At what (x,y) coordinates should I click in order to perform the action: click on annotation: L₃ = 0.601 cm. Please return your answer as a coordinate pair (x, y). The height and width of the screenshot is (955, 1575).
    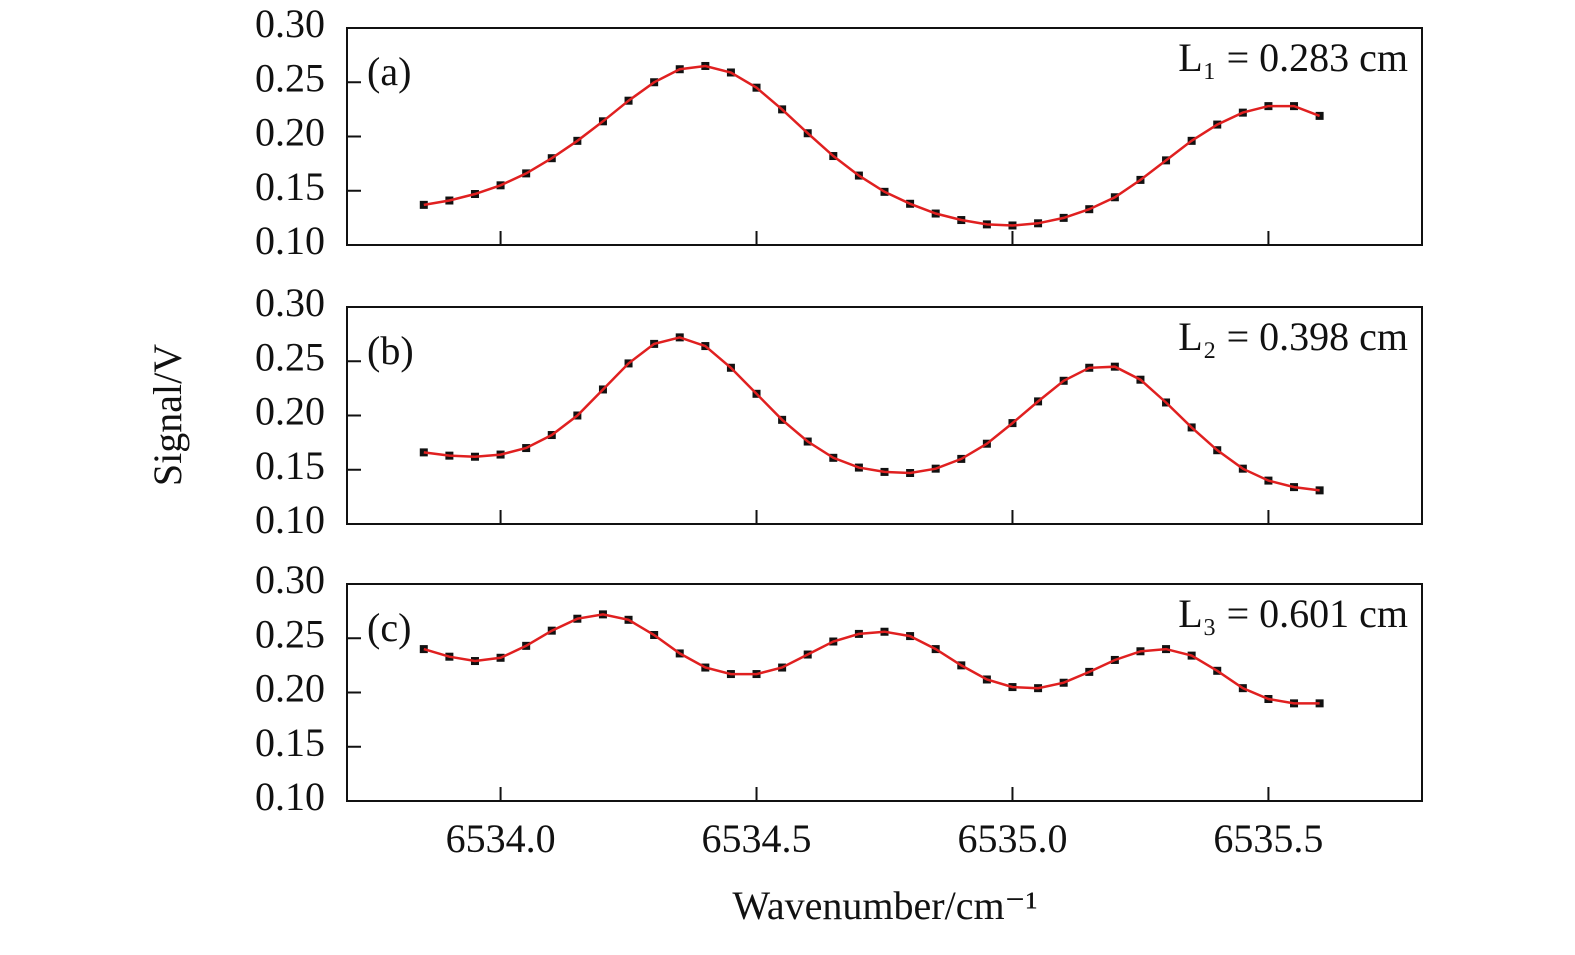
    Looking at the image, I should click on (1293, 613).